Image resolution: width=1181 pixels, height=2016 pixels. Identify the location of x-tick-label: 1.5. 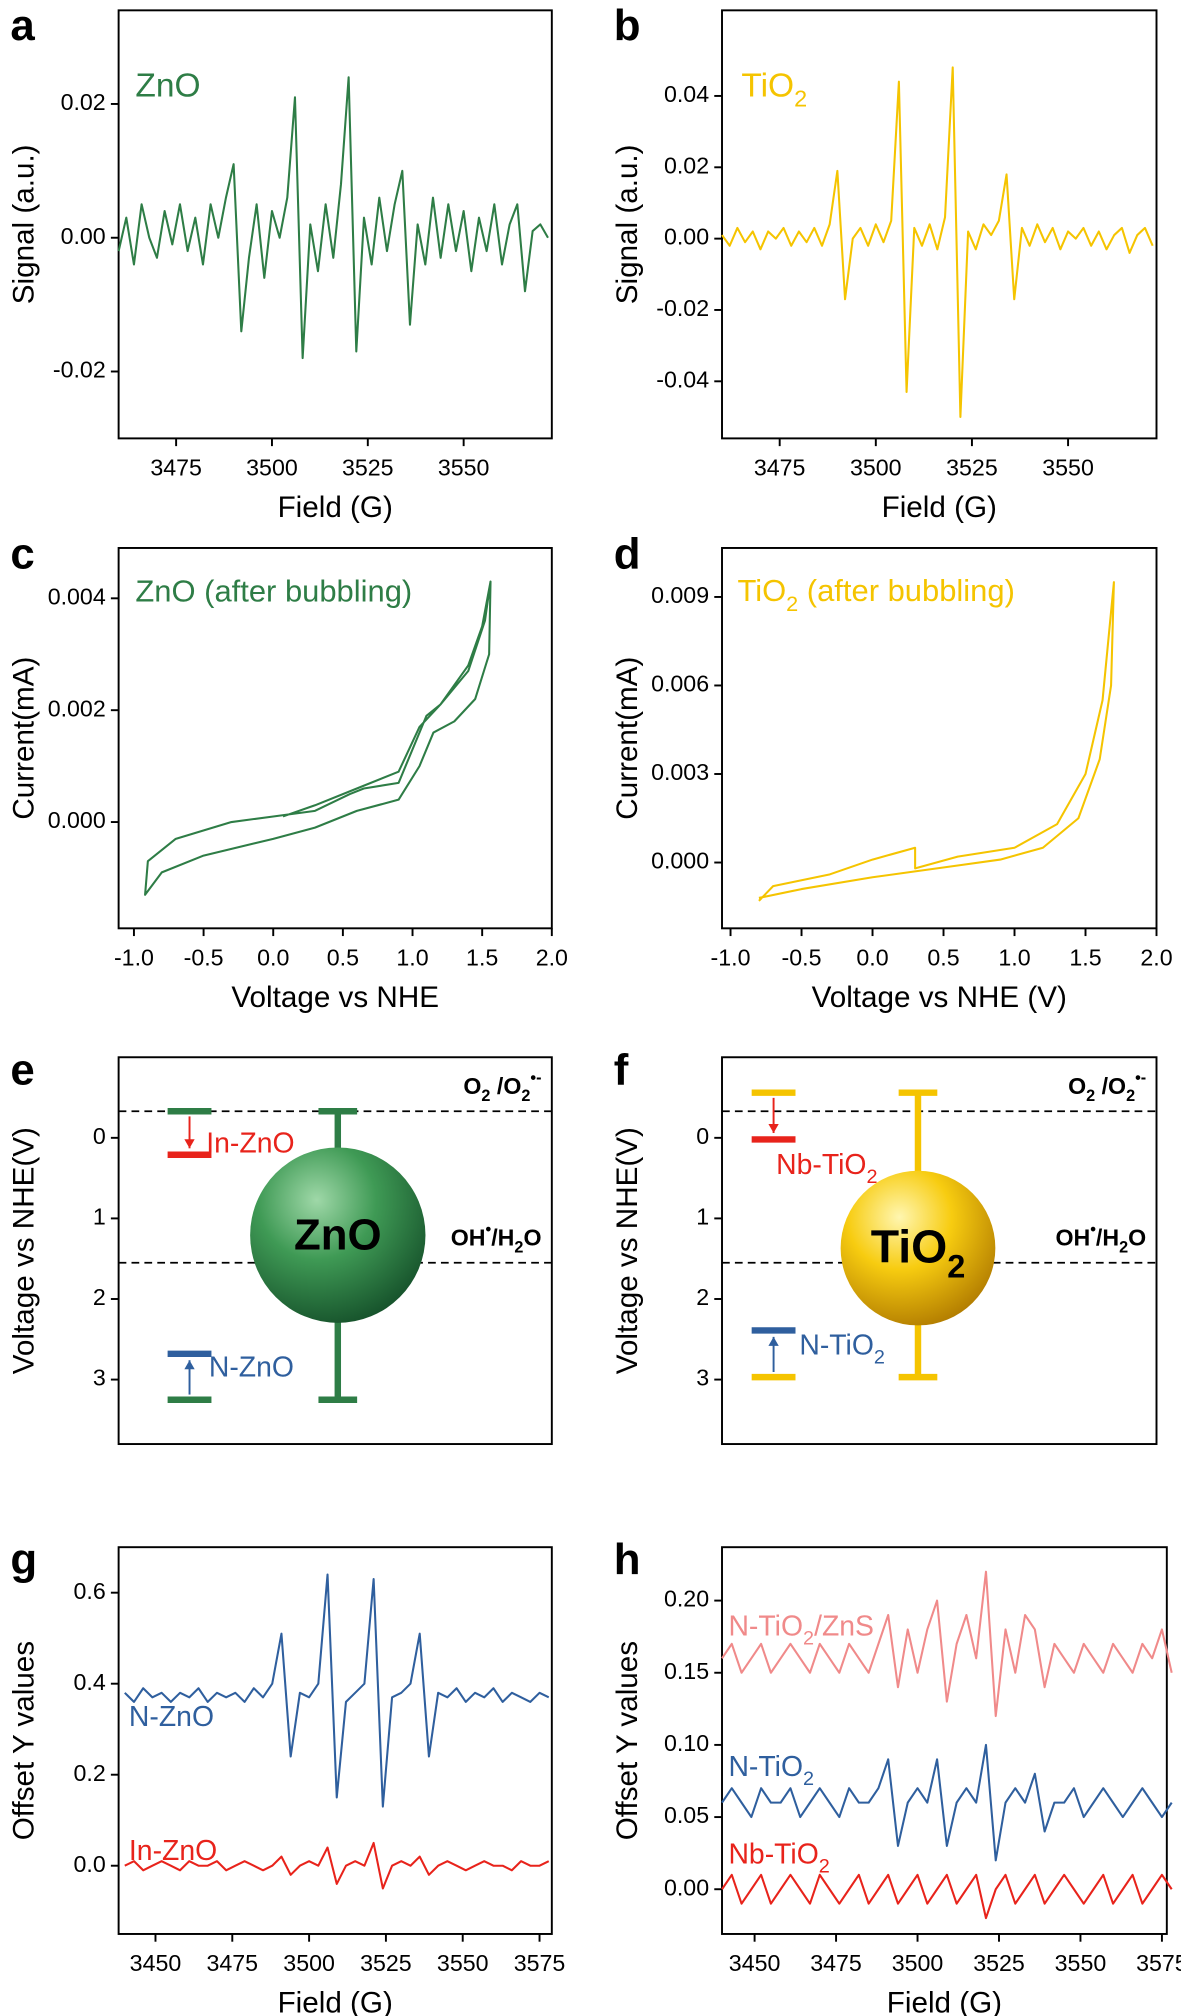
(482, 957).